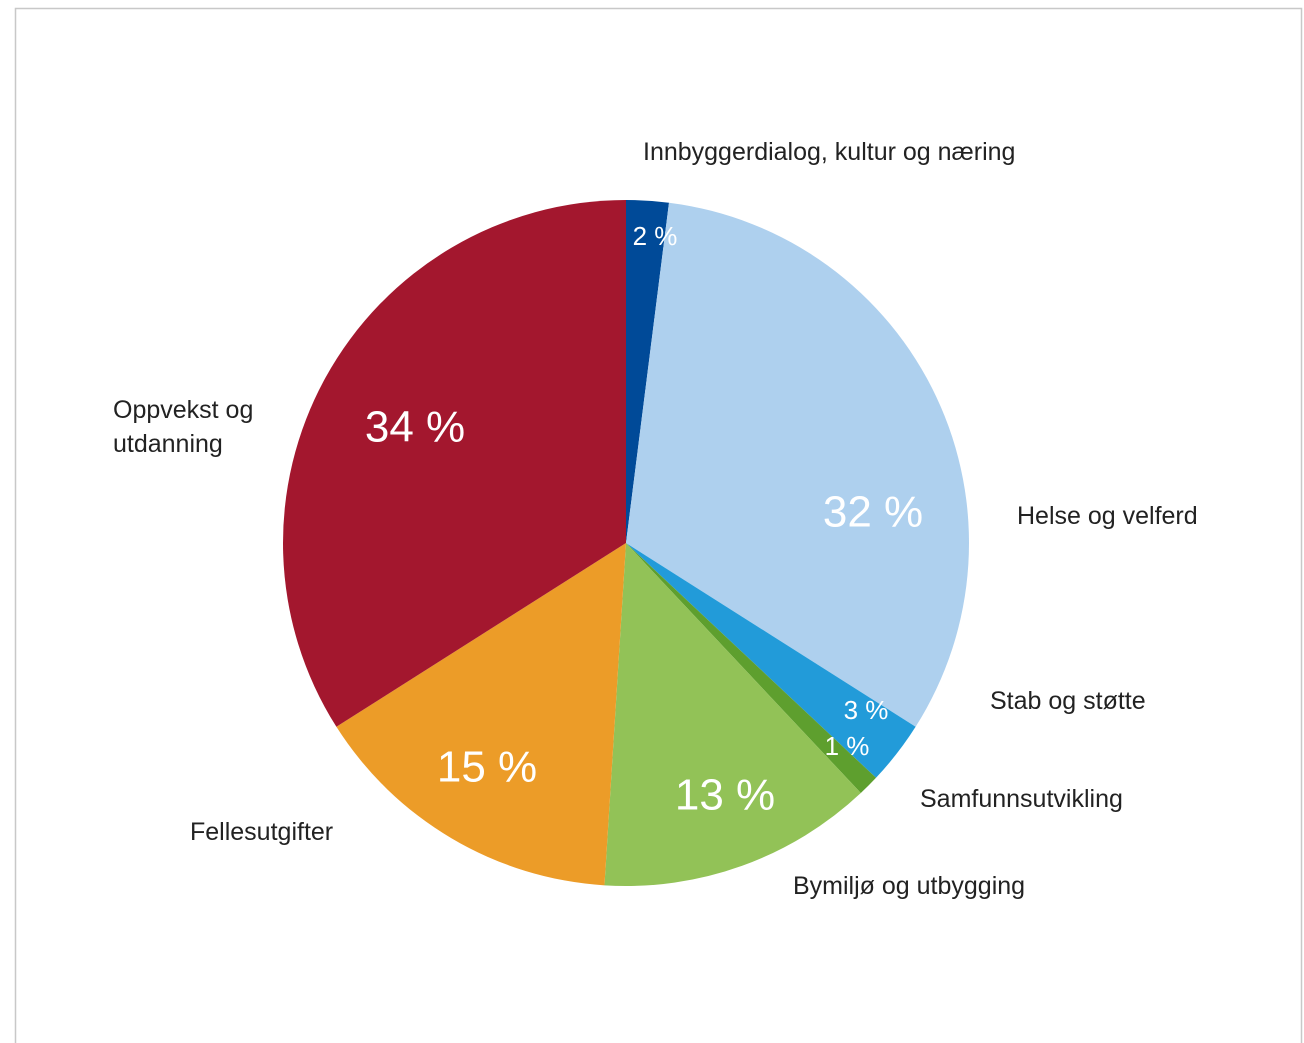  What do you see at coordinates (1068, 701) in the screenshot?
I see `category-label: Stab og støtte` at bounding box center [1068, 701].